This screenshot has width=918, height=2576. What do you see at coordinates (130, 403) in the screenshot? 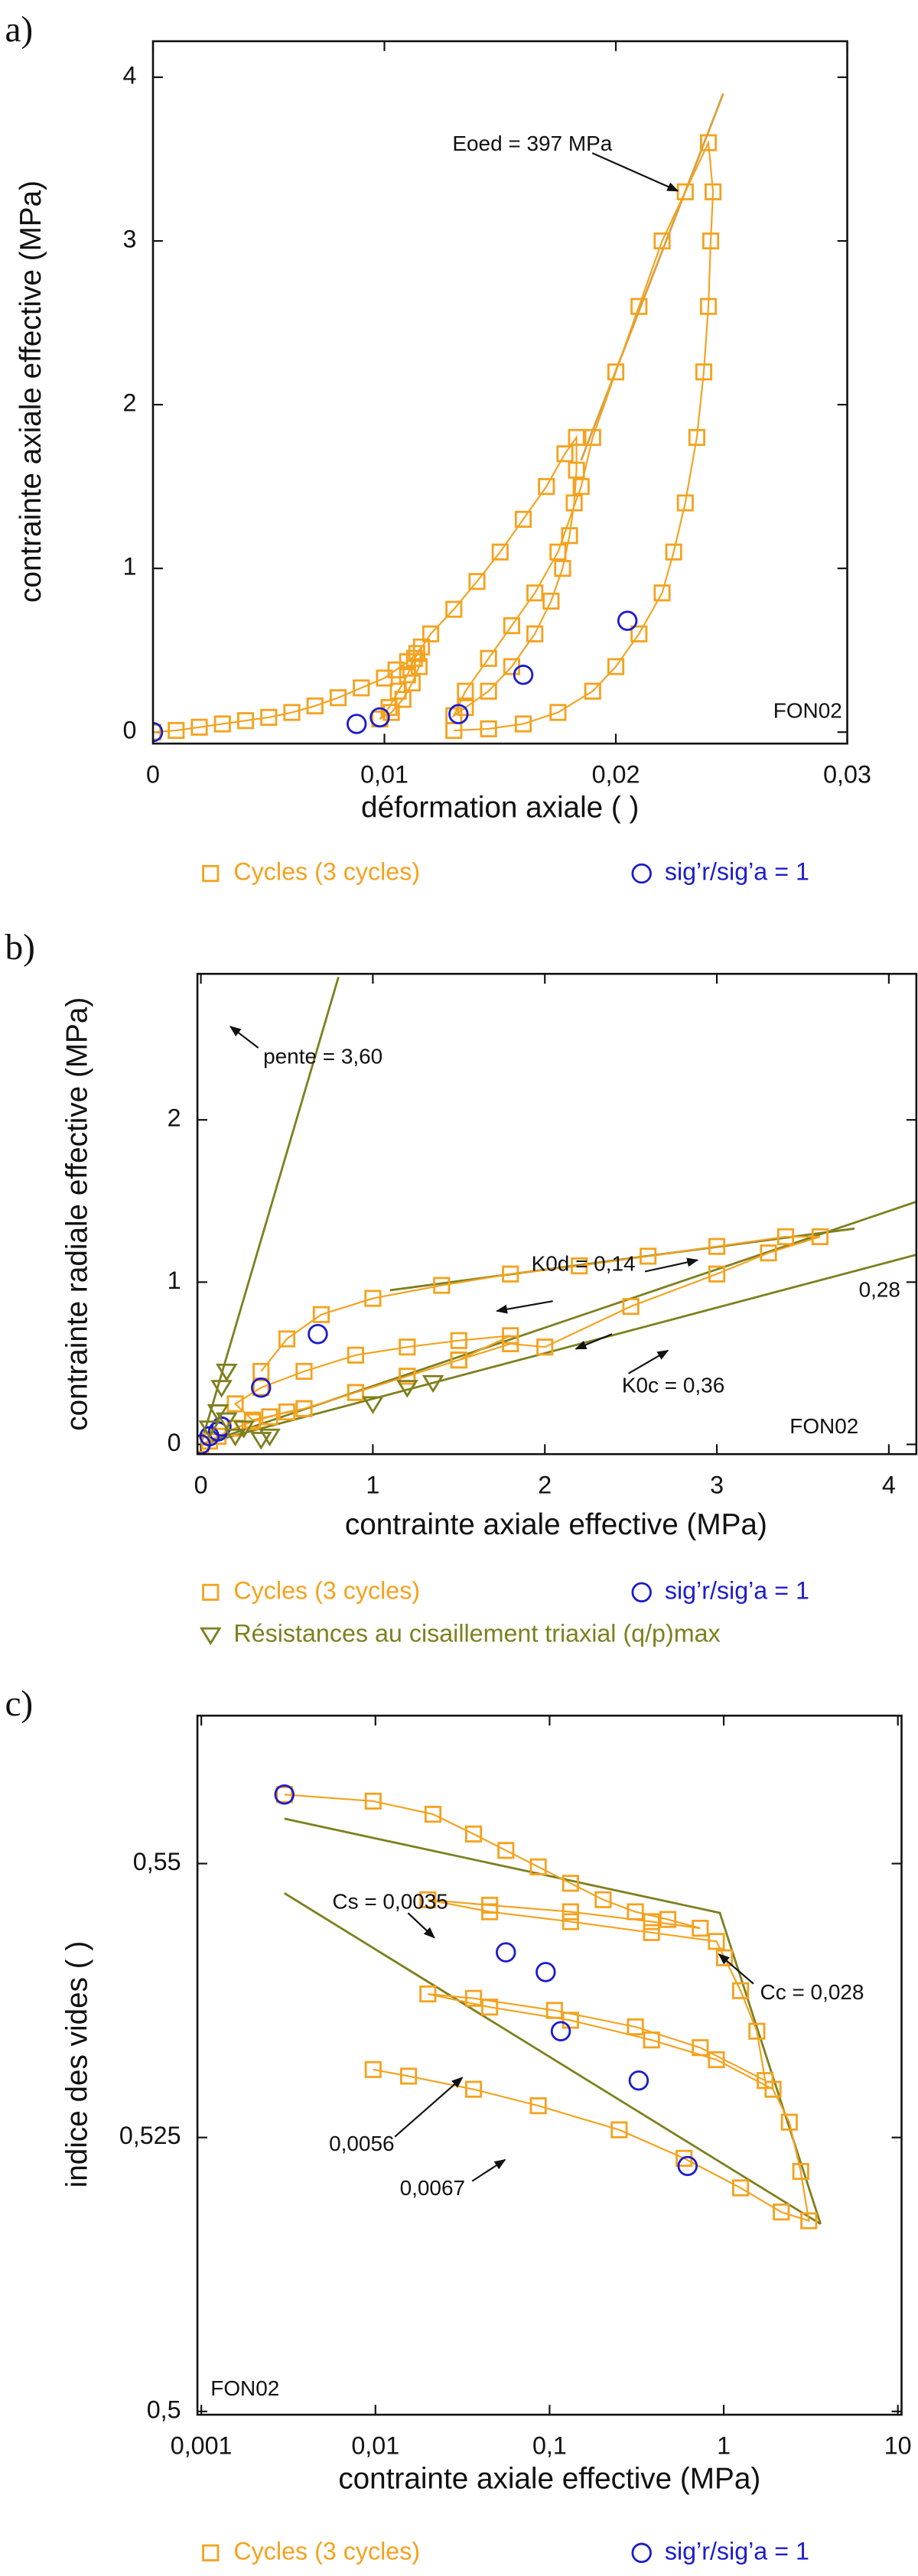
I see `y-tick-label: 2` at bounding box center [130, 403].